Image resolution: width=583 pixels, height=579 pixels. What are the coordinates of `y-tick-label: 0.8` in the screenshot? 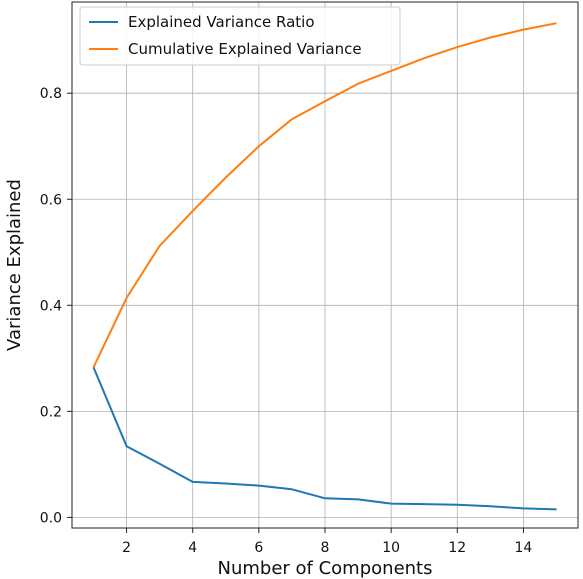 It's located at (51, 94).